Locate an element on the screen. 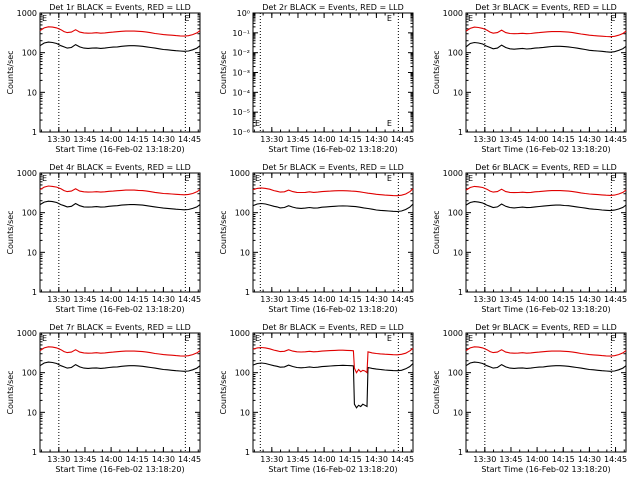  y-tick-label: 10⁻⁵ is located at coordinates (241, 112).